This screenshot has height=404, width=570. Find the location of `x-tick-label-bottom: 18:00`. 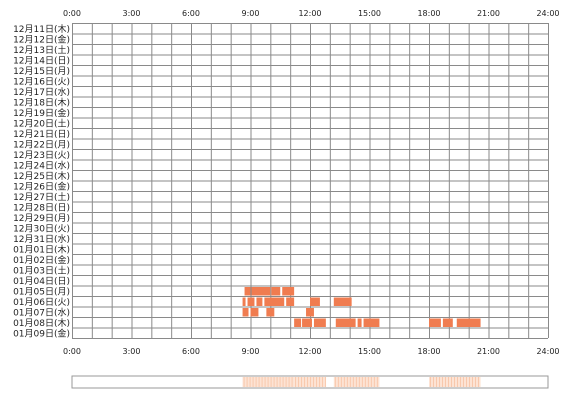

x-tick-label-bottom: 18:00 is located at coordinates (428, 351).